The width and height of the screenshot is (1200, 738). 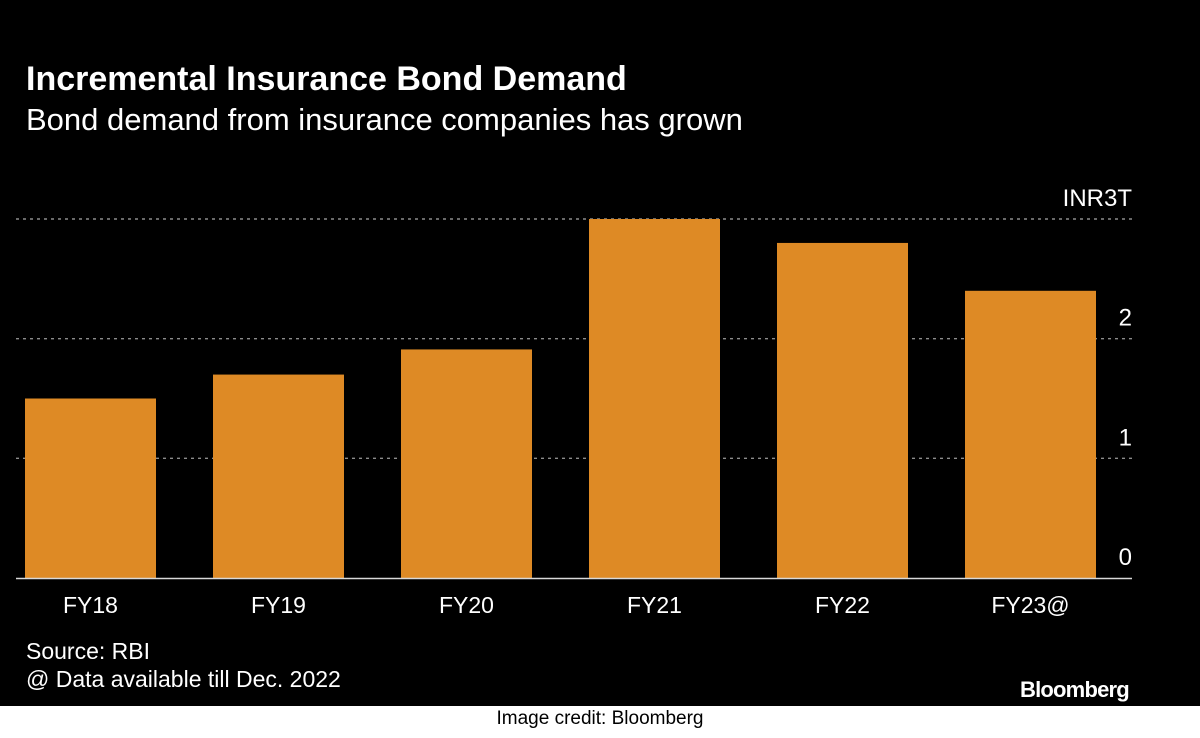 What do you see at coordinates (278, 605) in the screenshot?
I see `x-tick-label: FY19` at bounding box center [278, 605].